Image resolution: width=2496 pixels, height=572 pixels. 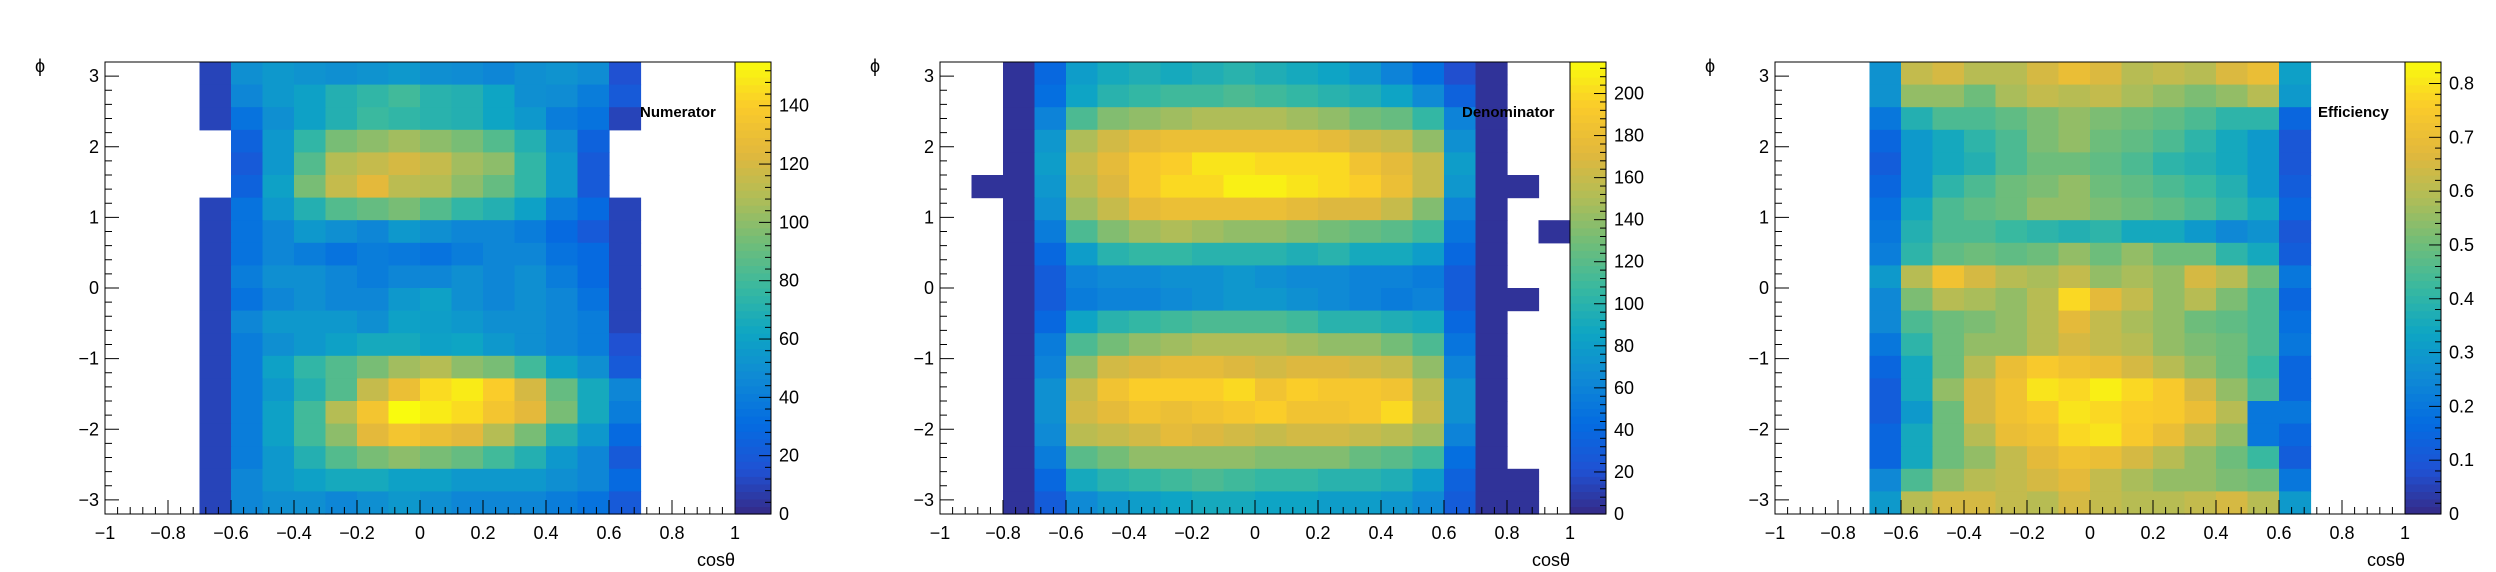 I want to click on x-tick-label: −0.4, so click(x=1129, y=533).